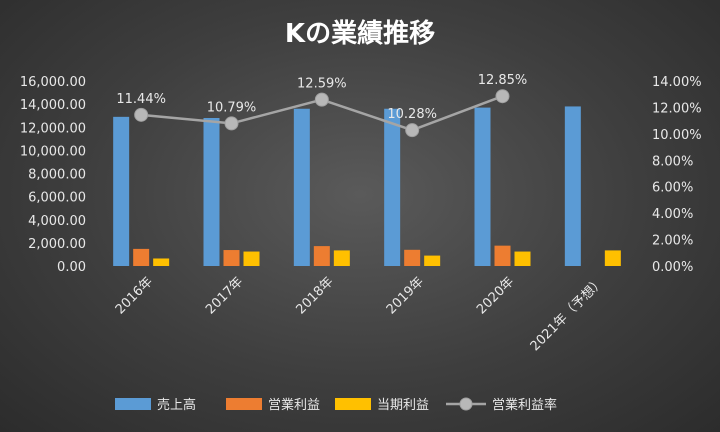 The width and height of the screenshot is (720, 432). I want to click on x-tick-label: 2019年, so click(405, 295).